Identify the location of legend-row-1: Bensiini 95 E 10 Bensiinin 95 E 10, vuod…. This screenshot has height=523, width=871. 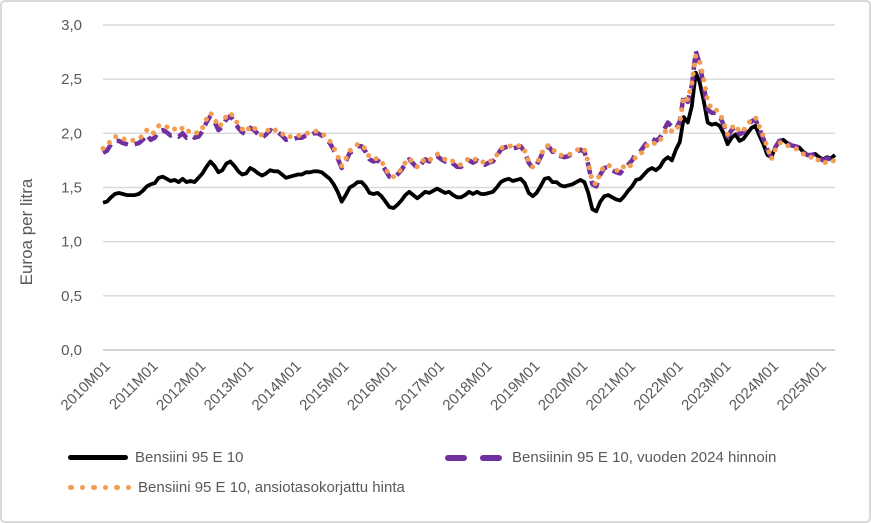
(422, 457).